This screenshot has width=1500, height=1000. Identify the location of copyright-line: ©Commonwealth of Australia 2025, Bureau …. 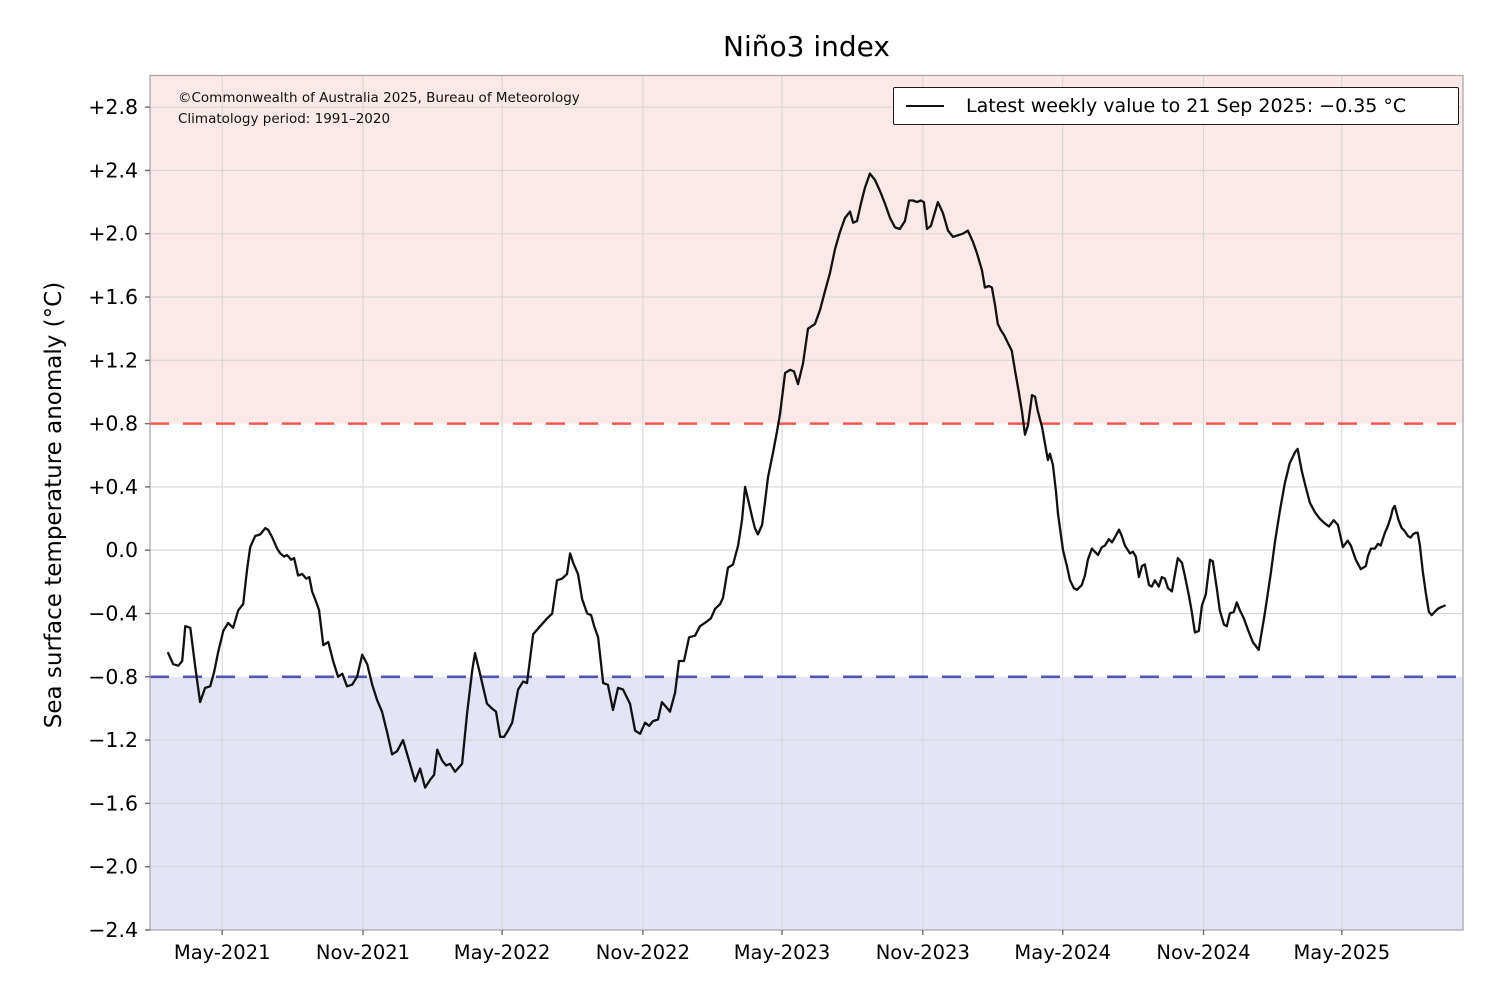
(379, 98).